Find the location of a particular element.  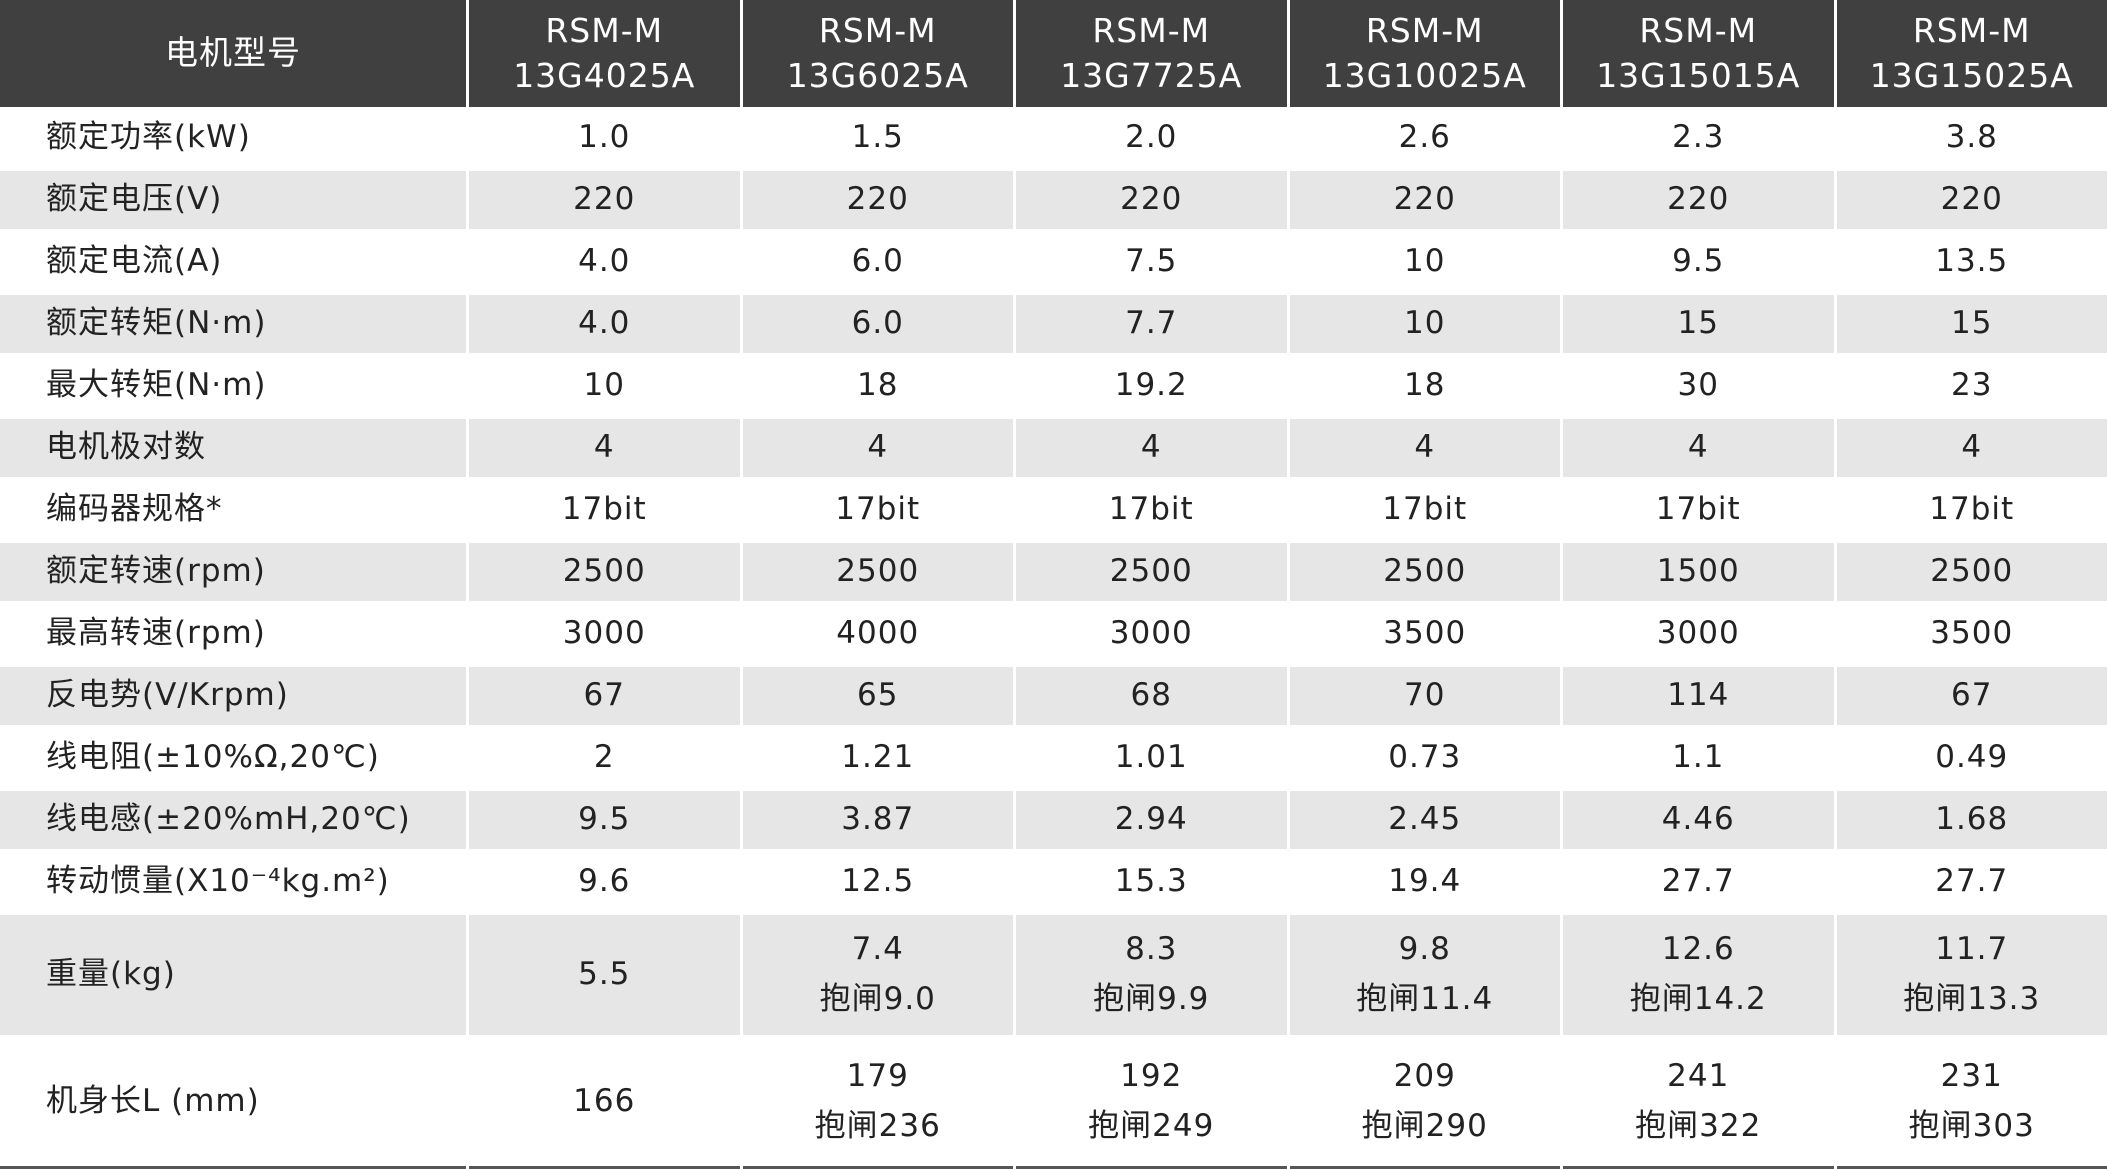

cell-text: 12.5 is located at coordinates (878, 881).